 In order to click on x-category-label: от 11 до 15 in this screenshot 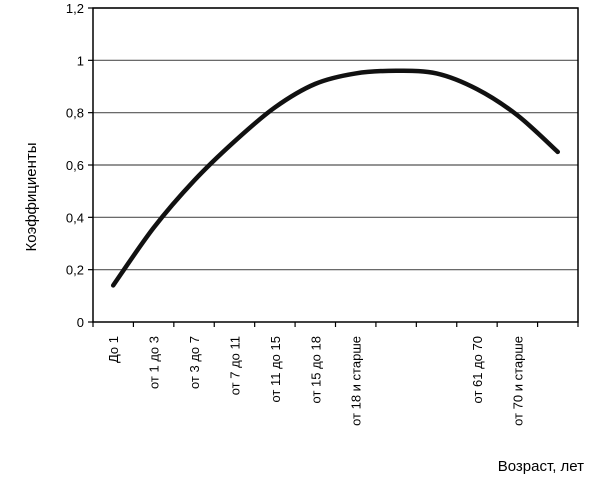, I will do `click(275, 369)`.